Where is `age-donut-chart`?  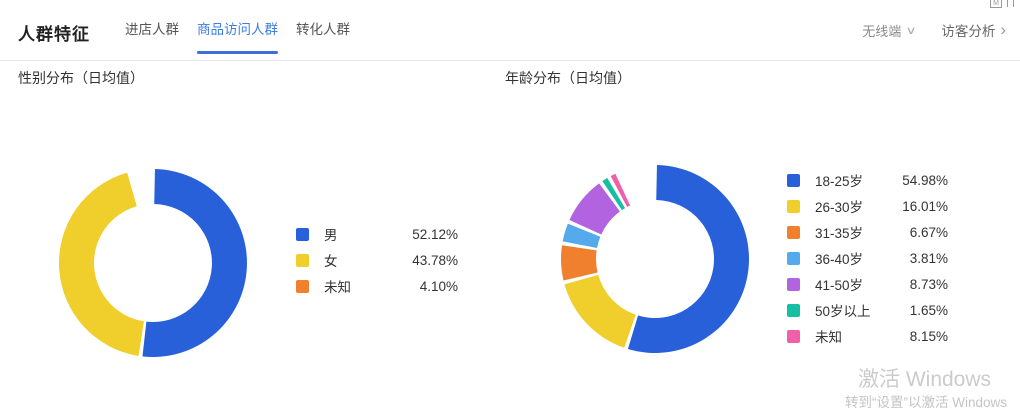
age-donut-chart is located at coordinates (655, 259).